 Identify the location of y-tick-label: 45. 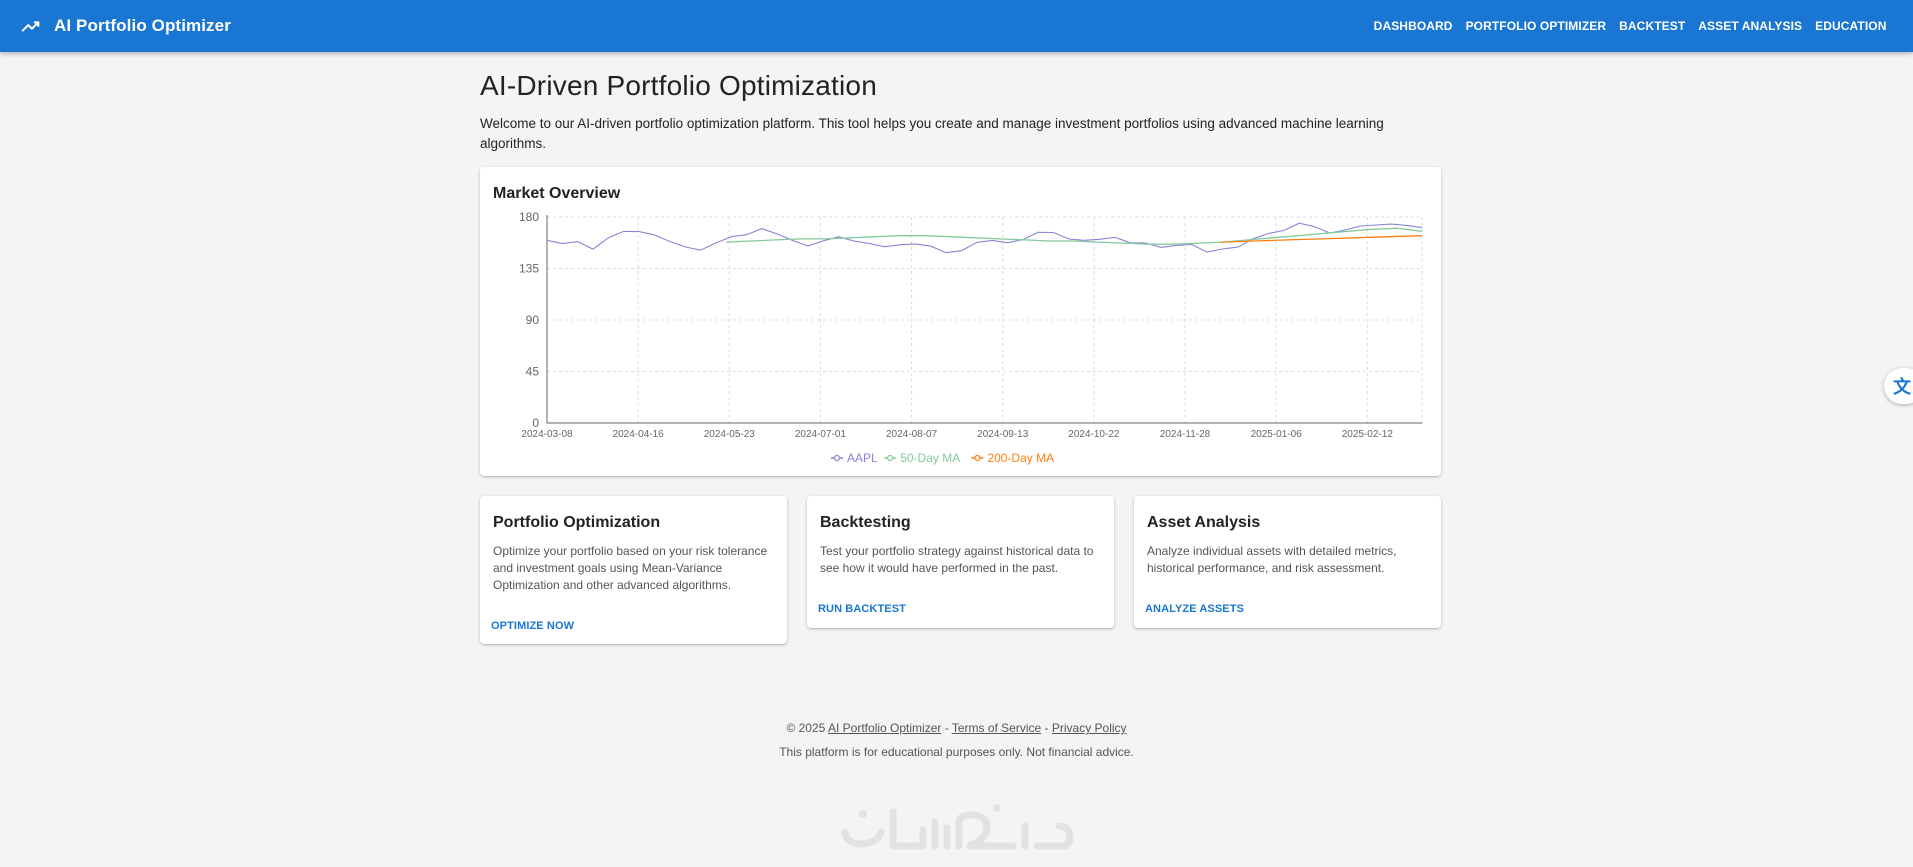
(533, 372).